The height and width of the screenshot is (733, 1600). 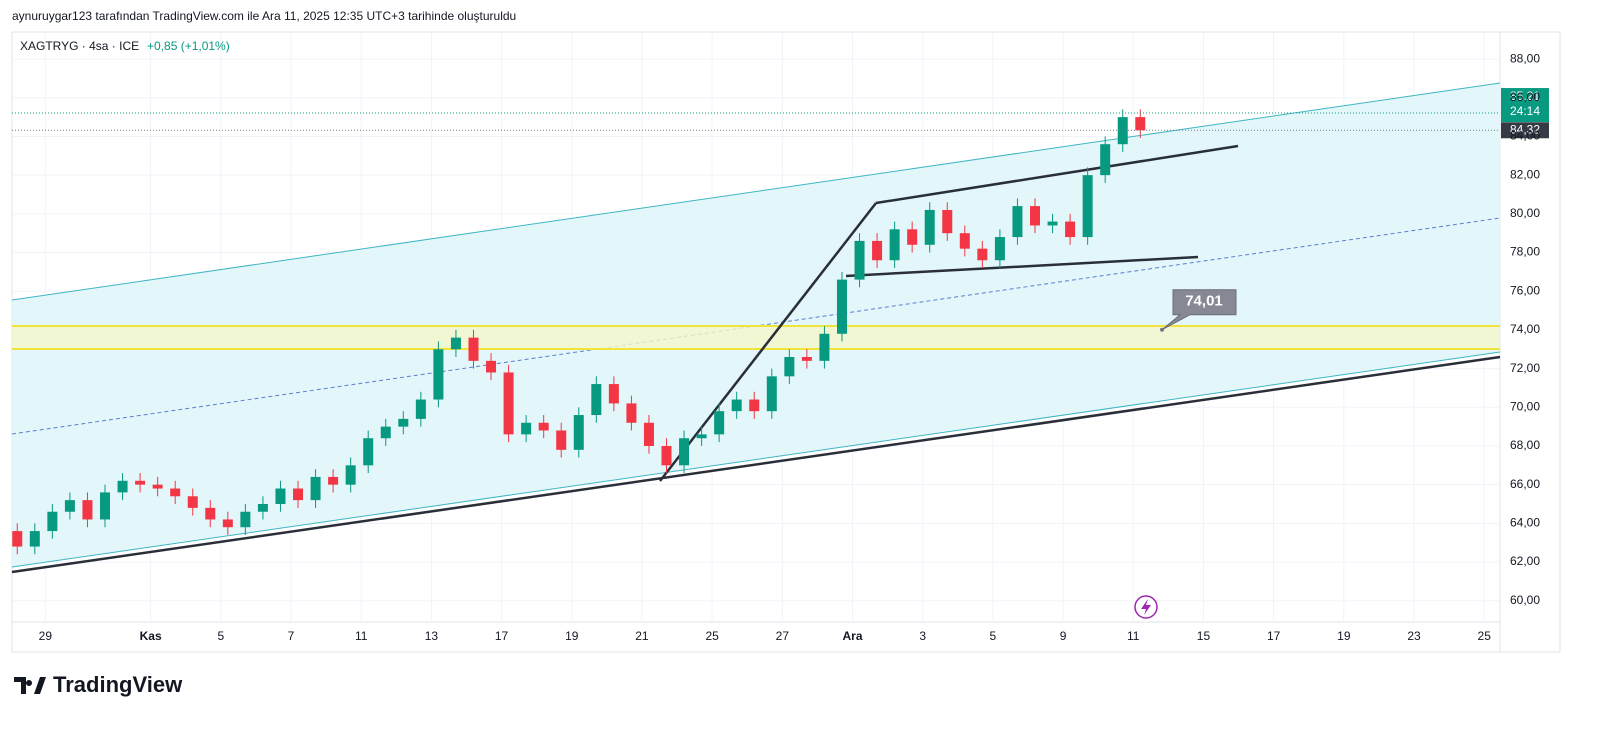 What do you see at coordinates (79, 46) in the screenshot?
I see `symbol: XAGTRYG · 4sa · ICE` at bounding box center [79, 46].